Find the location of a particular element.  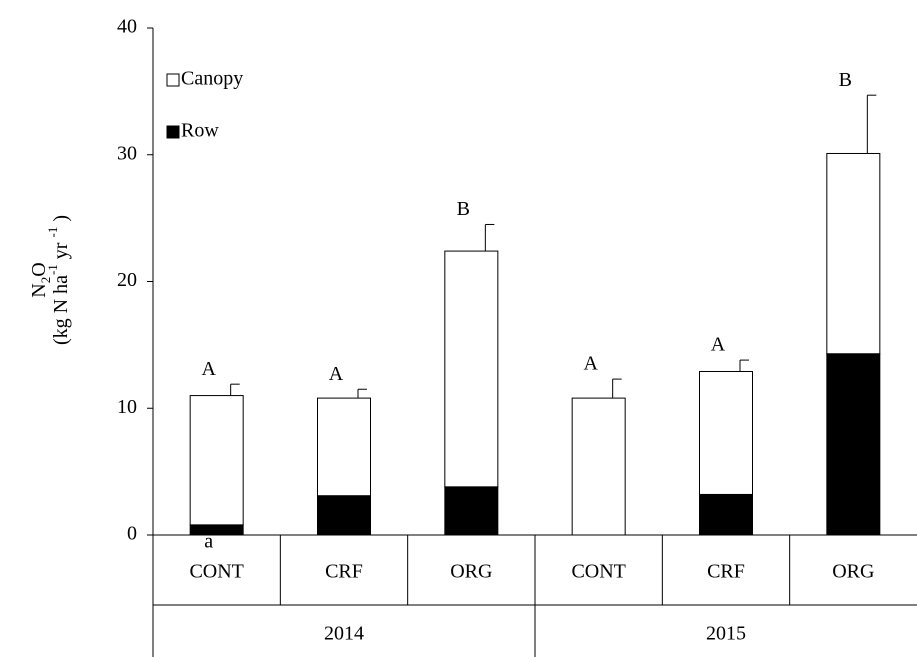

y-label-part: 2 is located at coordinates (45, 280).